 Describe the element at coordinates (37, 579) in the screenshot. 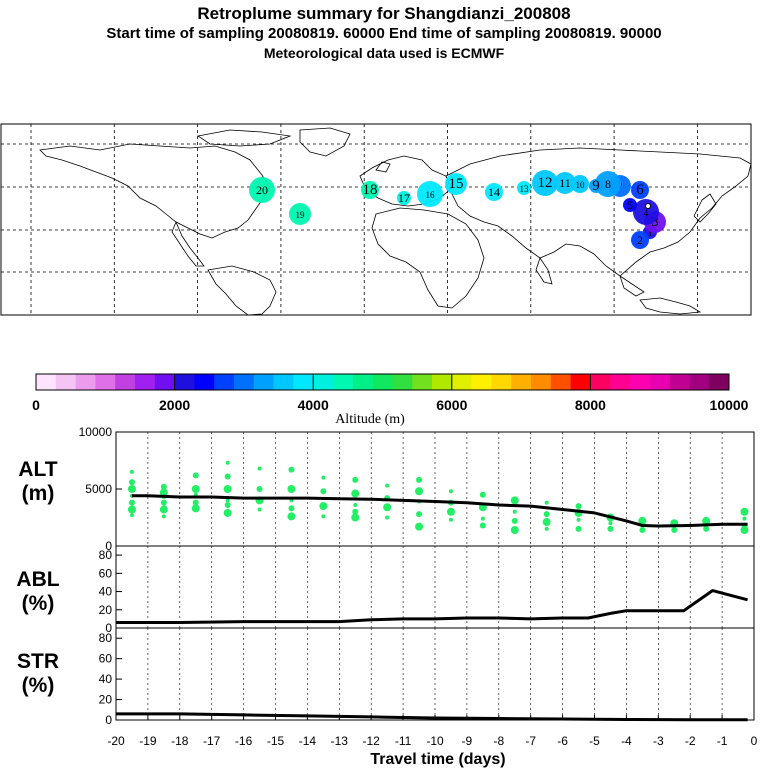

I see `y-axis-label: ABL` at that location.